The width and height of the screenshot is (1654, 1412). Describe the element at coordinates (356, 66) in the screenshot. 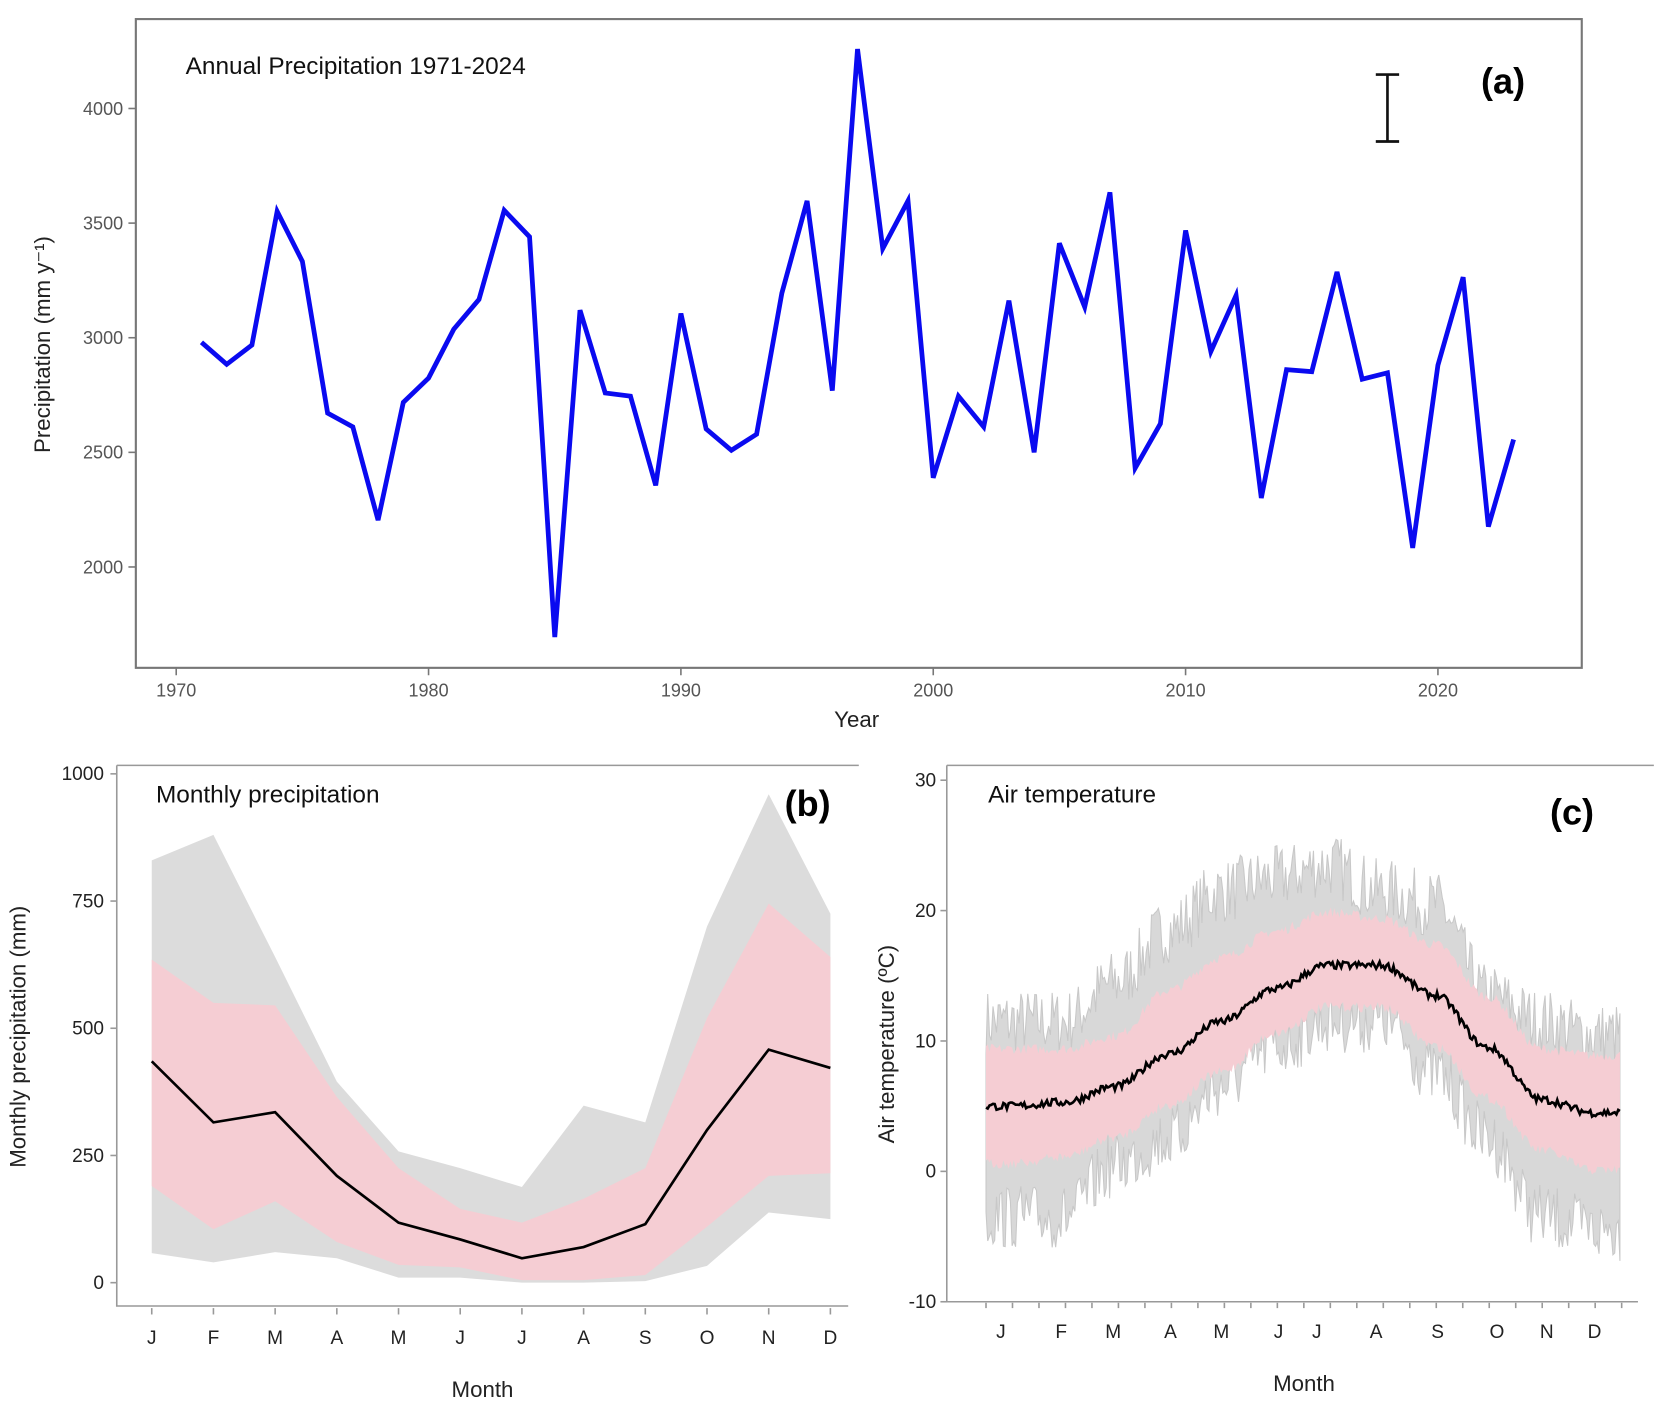

I see `panel-a-title: Annual Precipitation 1971-2024` at that location.